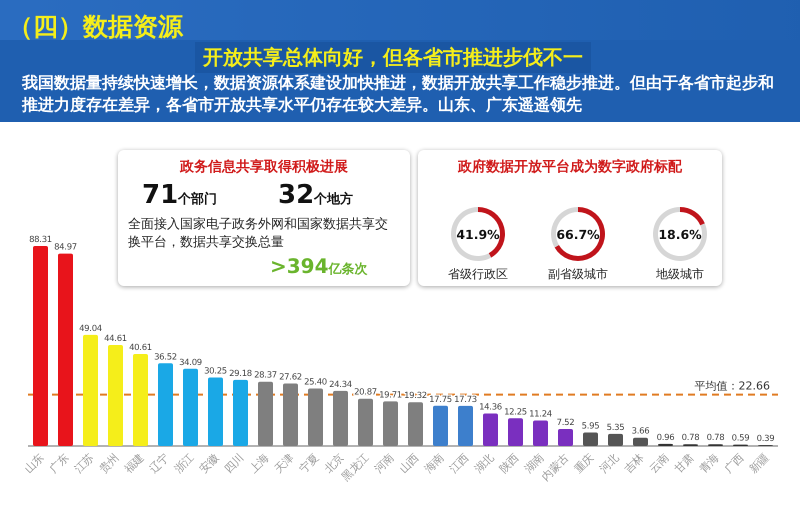  I want to click on data-label: 19.32, so click(415, 396).